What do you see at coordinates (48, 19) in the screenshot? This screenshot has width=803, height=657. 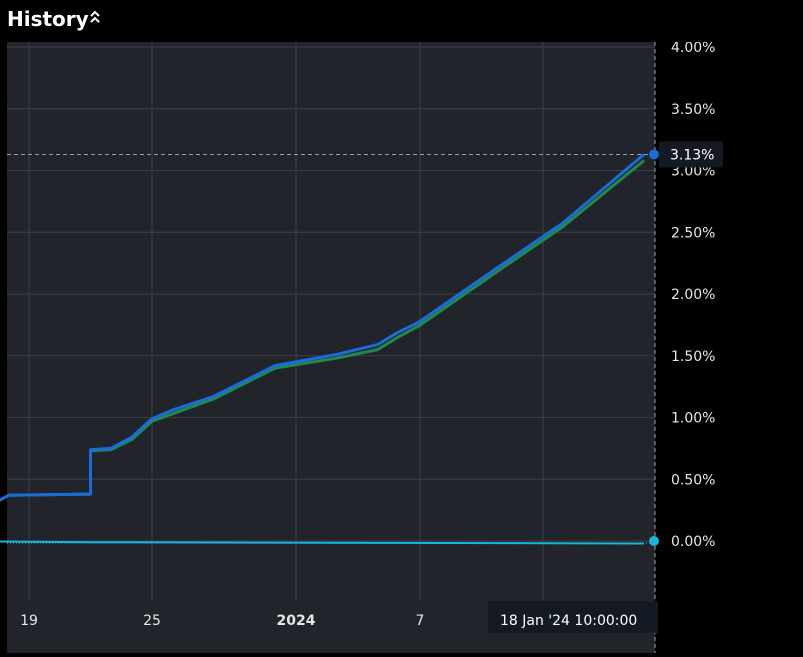 I see `panel-title: History` at bounding box center [48, 19].